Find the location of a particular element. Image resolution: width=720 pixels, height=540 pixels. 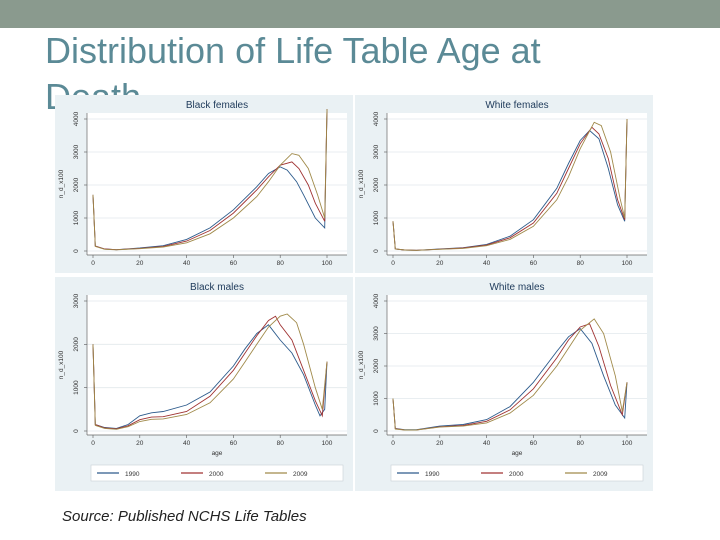

panel-title: Black females is located at coordinates (217, 105).